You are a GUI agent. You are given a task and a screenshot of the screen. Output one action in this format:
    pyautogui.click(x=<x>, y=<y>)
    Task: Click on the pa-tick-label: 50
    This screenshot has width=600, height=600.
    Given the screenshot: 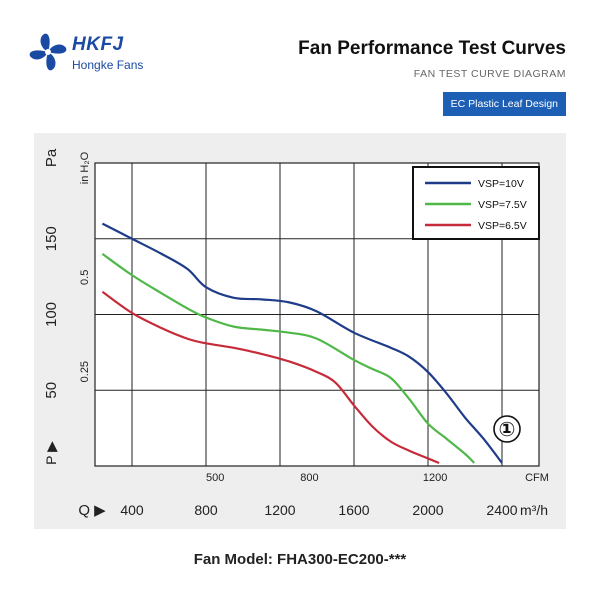 What is the action you would take?
    pyautogui.click(x=51, y=390)
    